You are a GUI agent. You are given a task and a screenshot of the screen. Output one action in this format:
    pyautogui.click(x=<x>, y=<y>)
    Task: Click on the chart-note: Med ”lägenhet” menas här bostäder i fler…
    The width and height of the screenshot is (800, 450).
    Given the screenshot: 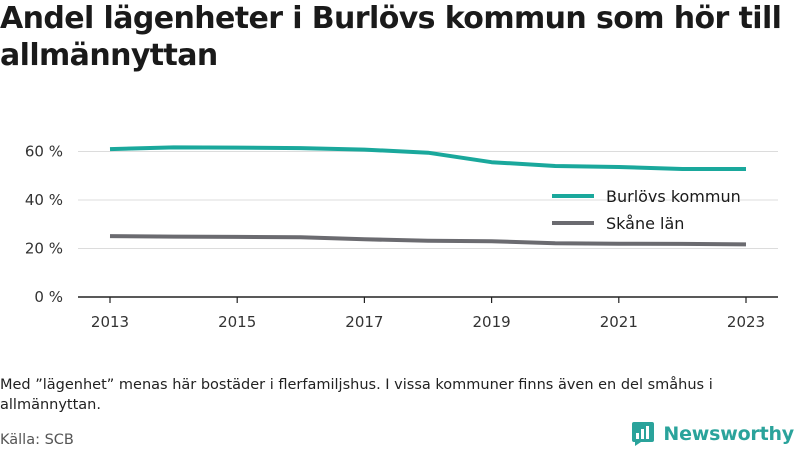 What is the action you would take?
    pyautogui.click(x=356, y=395)
    